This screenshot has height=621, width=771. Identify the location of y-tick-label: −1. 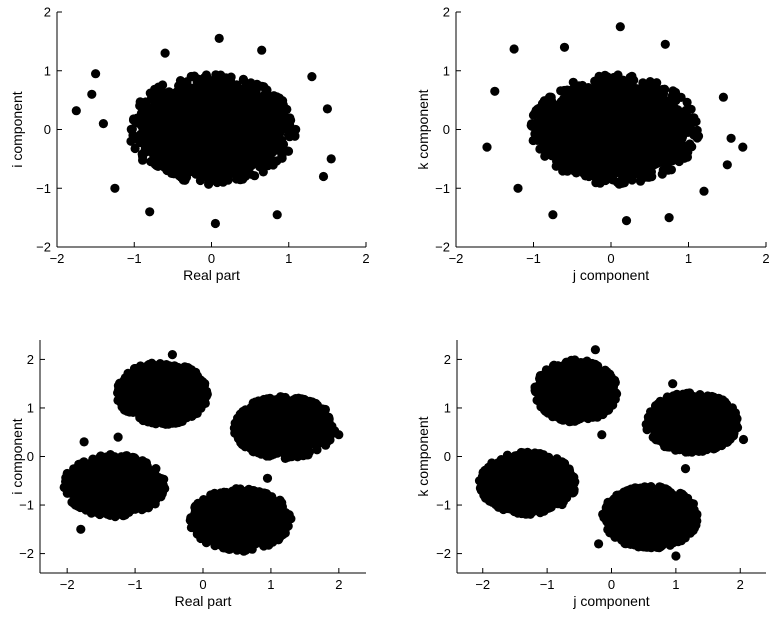
(26, 505).